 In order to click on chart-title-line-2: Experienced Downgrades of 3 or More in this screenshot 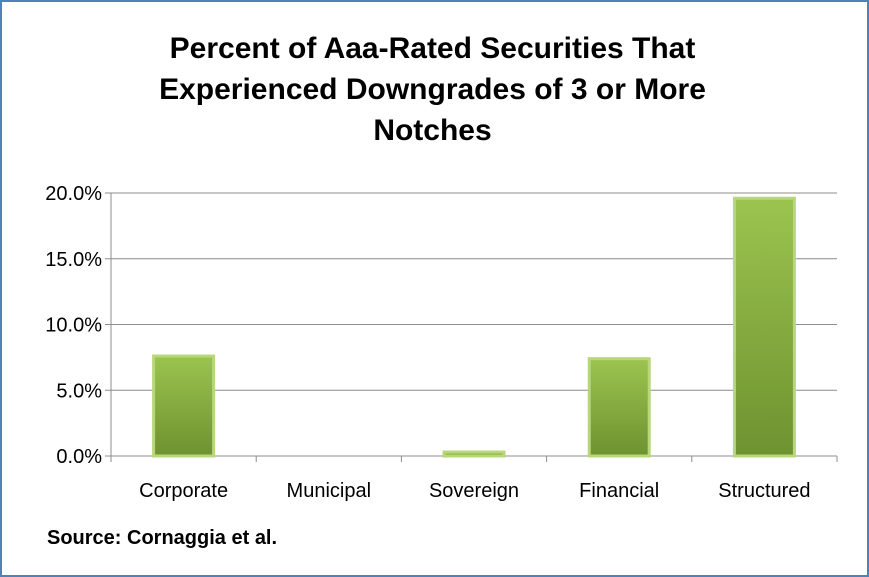, I will do `click(432, 89)`.